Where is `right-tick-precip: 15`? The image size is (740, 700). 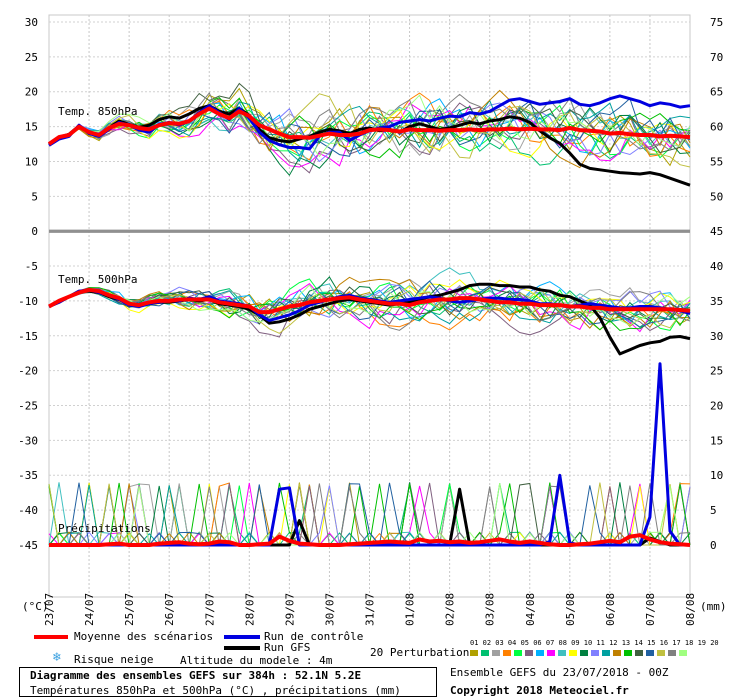
right-tick-precip: 15 is located at coordinates (716, 440).